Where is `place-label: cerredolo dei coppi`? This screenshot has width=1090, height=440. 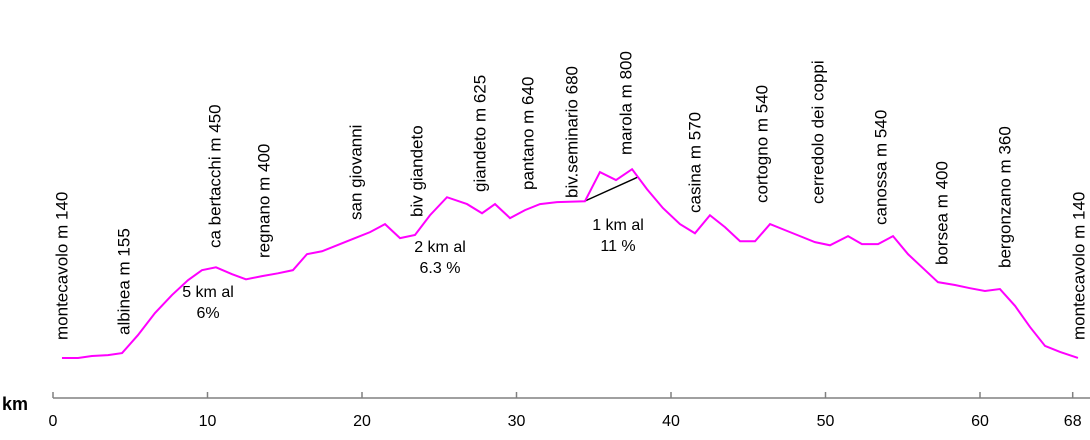
place-label: cerredolo dei coppi is located at coordinates (817, 132).